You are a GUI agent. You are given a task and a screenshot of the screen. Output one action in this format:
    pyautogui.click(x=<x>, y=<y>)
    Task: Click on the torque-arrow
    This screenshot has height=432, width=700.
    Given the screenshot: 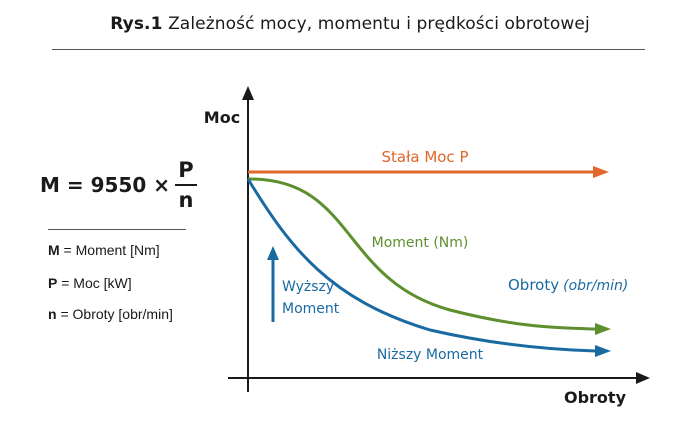 What is the action you would take?
    pyautogui.click(x=603, y=329)
    